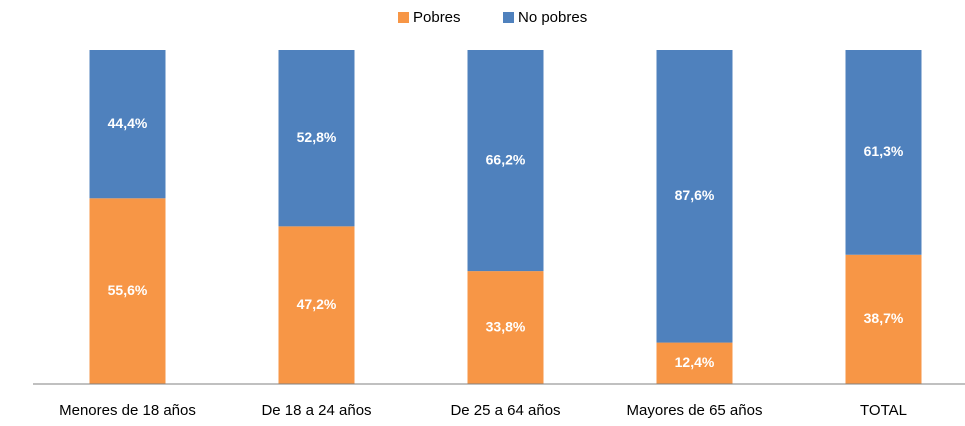 The width and height of the screenshot is (965, 426). What do you see at coordinates (437, 17) in the screenshot?
I see `legend-label: Pobres` at bounding box center [437, 17].